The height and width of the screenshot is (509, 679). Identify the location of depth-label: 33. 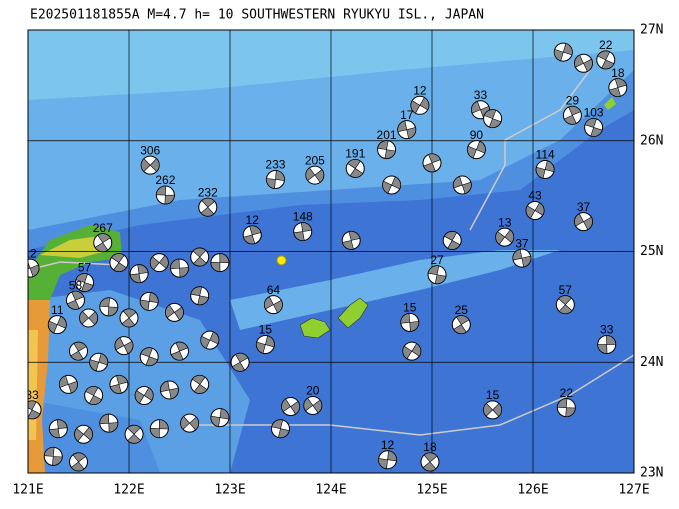
(32, 395).